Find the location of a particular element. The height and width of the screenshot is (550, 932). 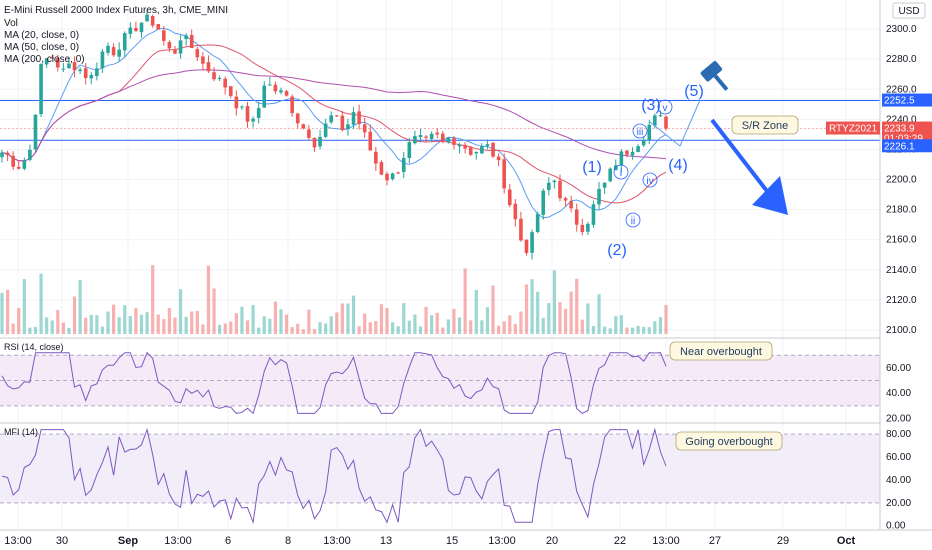

currency-label: USD is located at coordinates (908, 11).